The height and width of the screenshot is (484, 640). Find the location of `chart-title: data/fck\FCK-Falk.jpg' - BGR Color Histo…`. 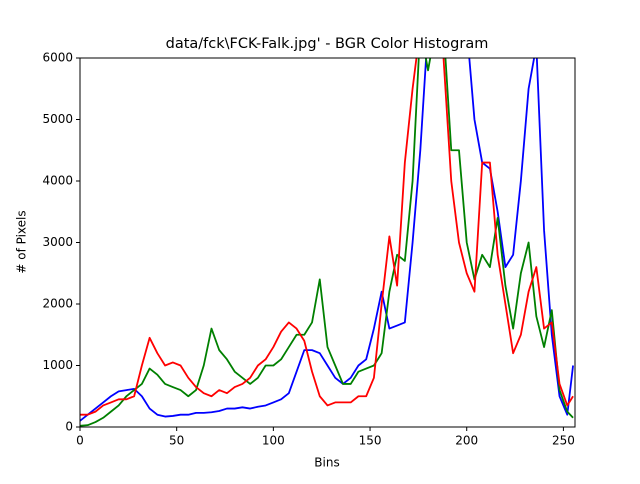

chart-title: data/fck\FCK-Falk.jpg' - BGR Color Histo… is located at coordinates (327, 44).